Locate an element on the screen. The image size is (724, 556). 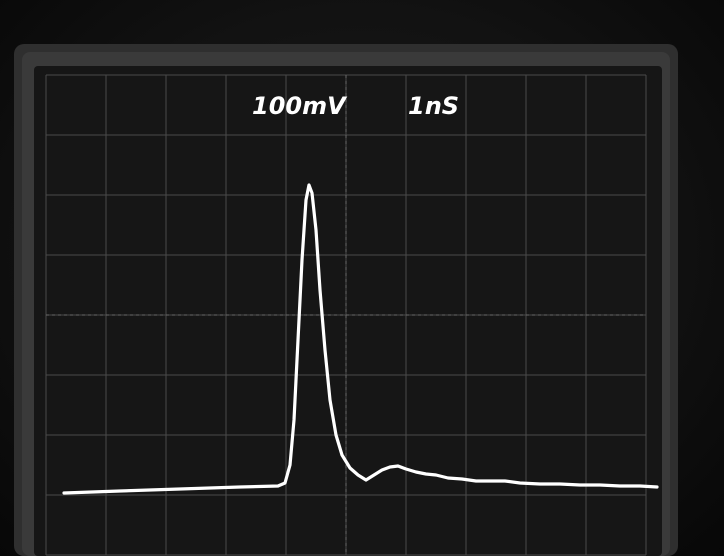
time-per-div-readout: 1nS is located at coordinates (434, 106).